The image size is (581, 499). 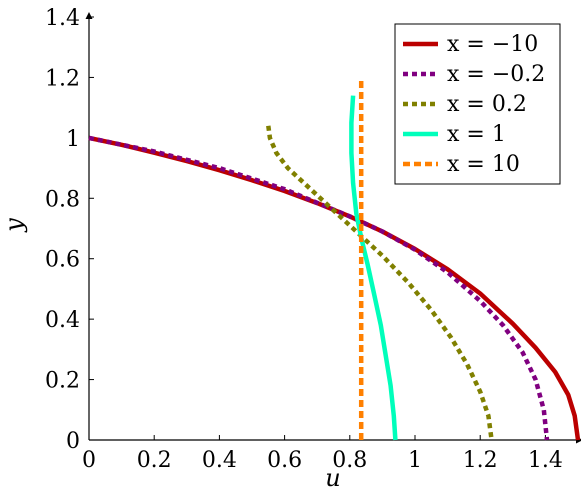 What do you see at coordinates (545, 460) in the screenshot?
I see `x-tick-label: 1.4` at bounding box center [545, 460].